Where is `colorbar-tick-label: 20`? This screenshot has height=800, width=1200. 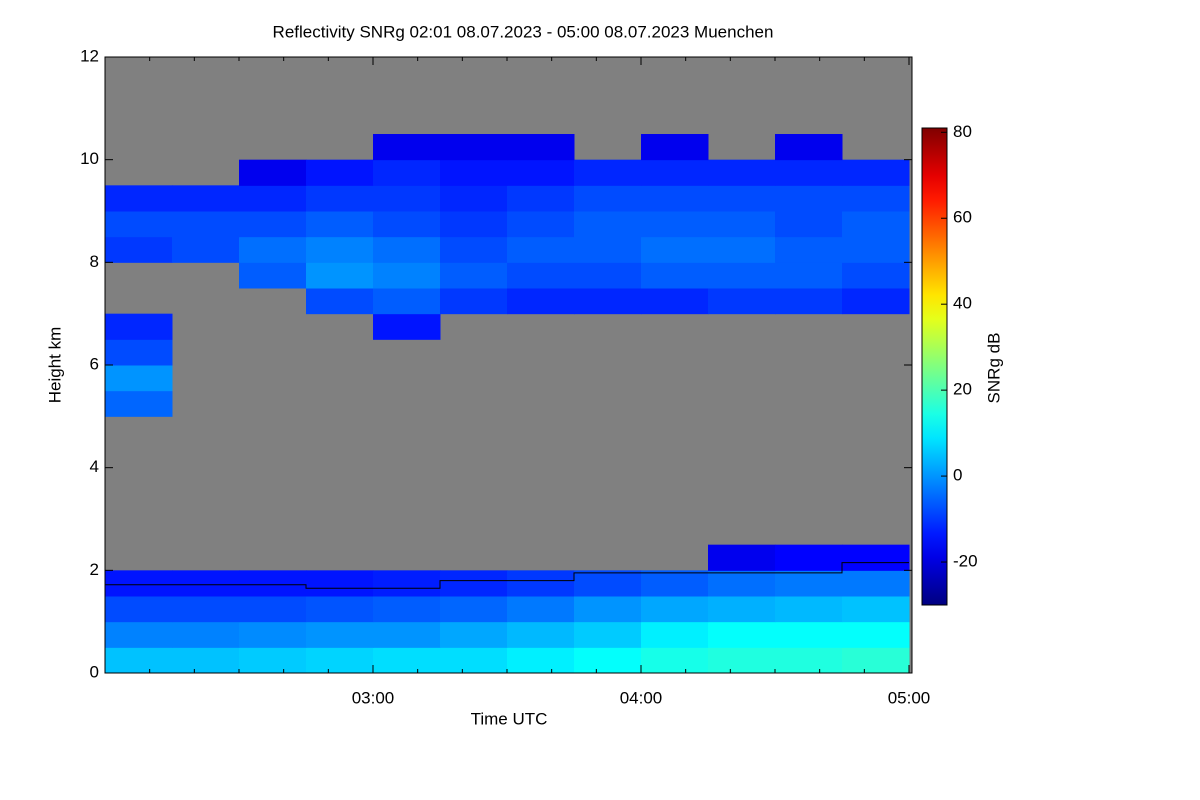
colorbar-tick-label: 20 is located at coordinates (962, 389).